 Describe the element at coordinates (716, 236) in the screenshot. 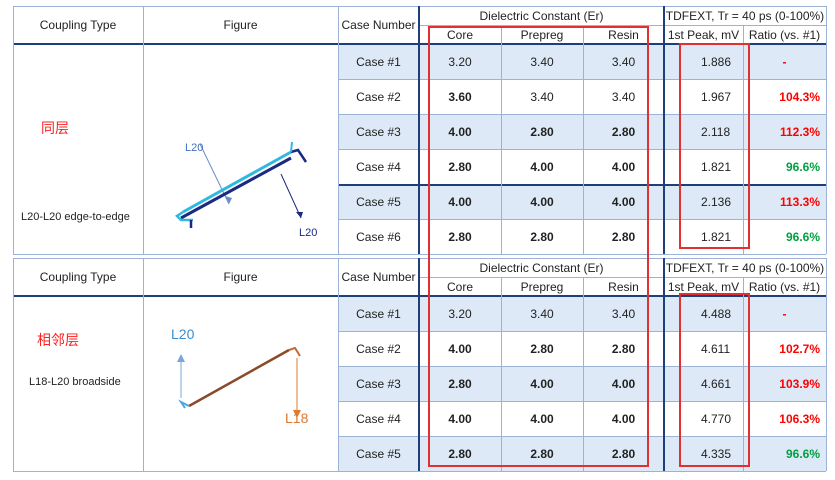

I see `cell-peak: 1.821` at that location.